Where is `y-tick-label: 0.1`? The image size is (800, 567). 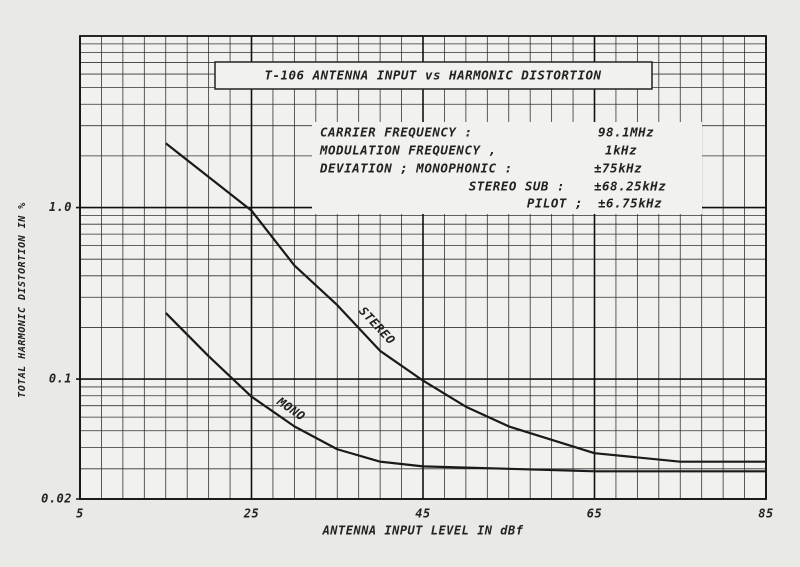 y-tick-label: 0.1 is located at coordinates (60, 379).